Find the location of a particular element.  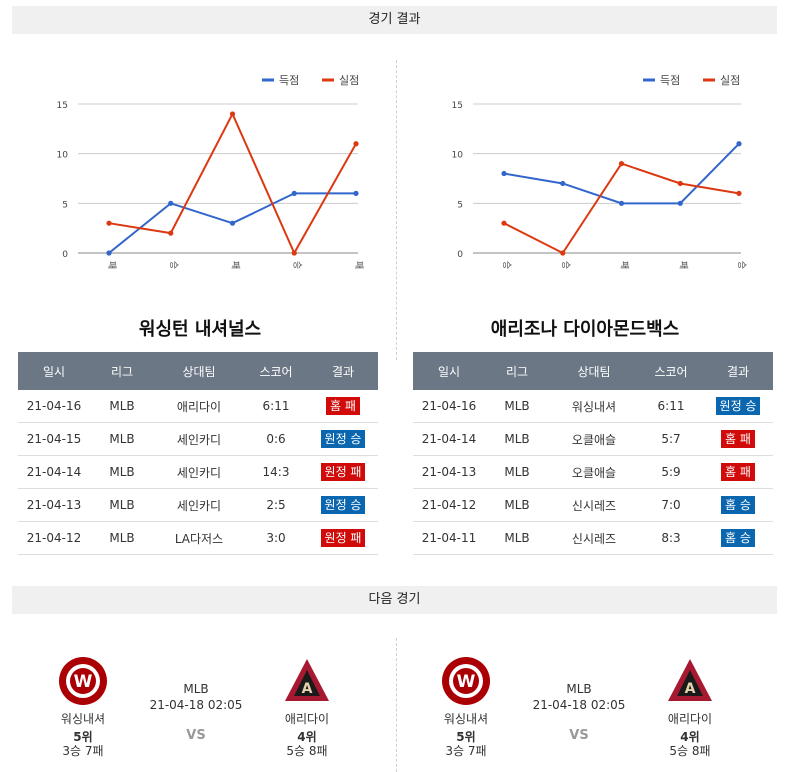

score-cell: 2:5 is located at coordinates (276, 505).